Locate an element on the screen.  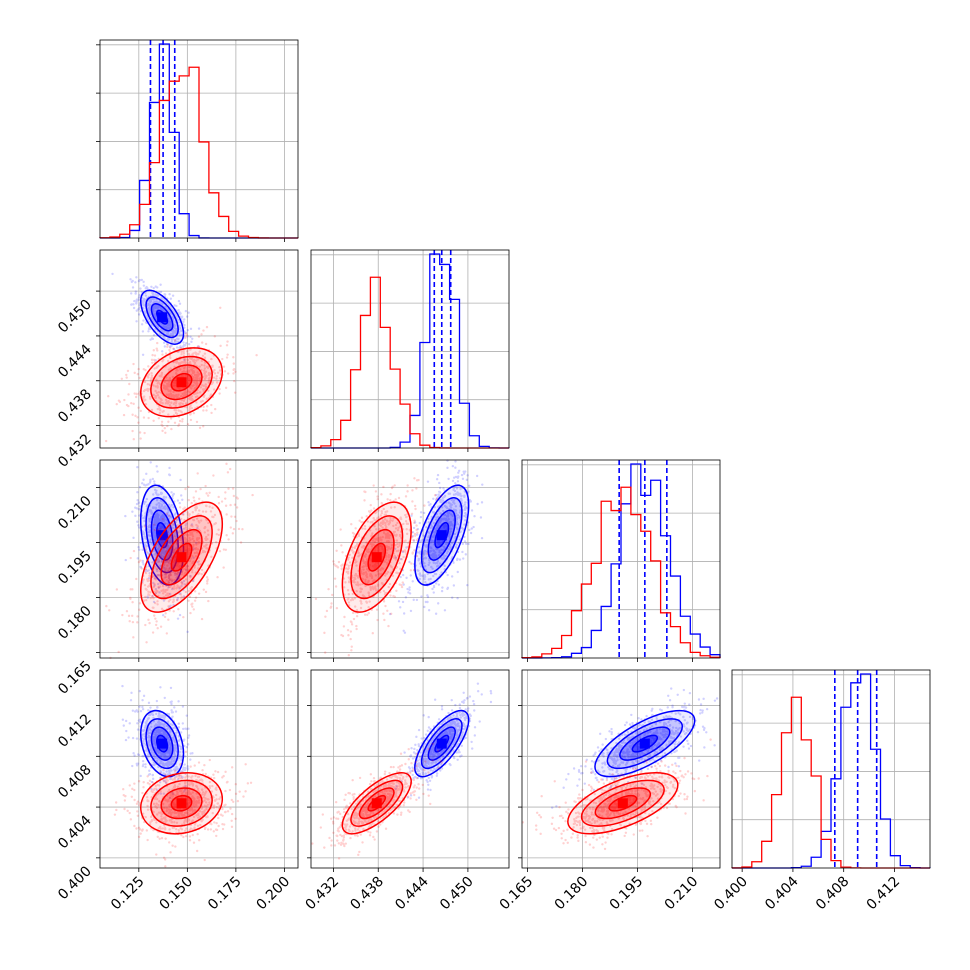
density-peak-series_a is located at coordinates (441, 535).